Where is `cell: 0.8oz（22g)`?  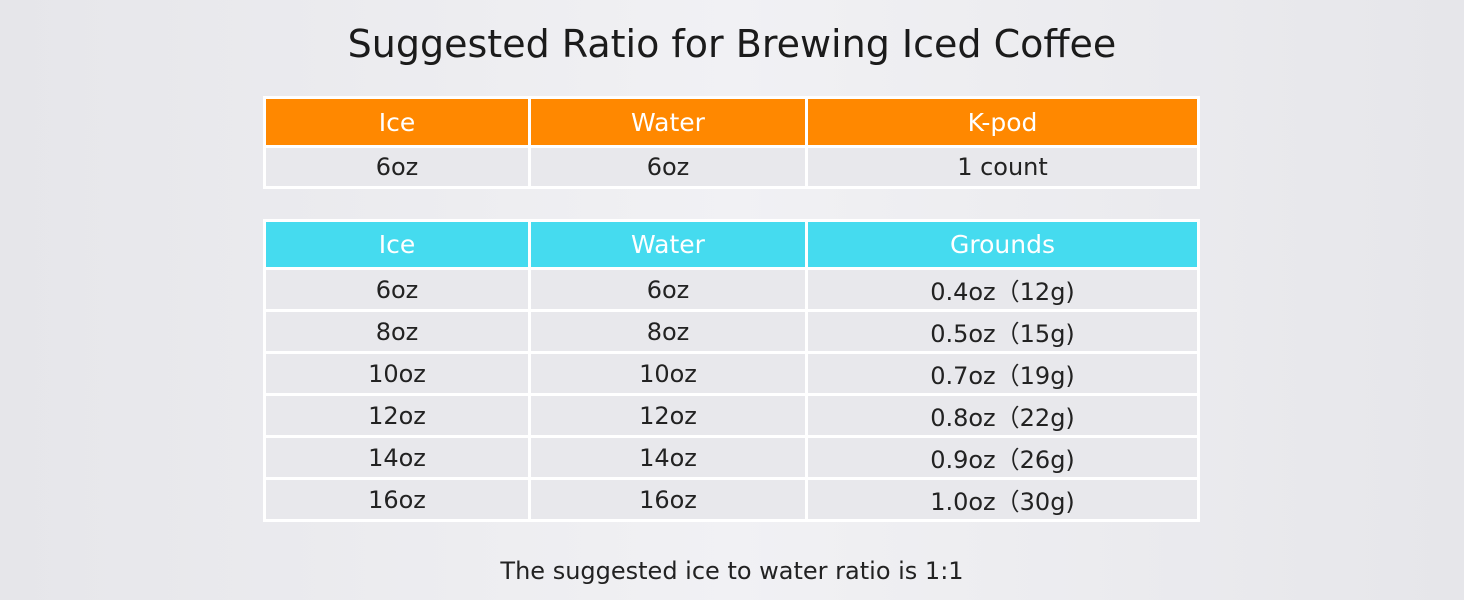 cell: 0.8oz（22g) is located at coordinates (1002, 415).